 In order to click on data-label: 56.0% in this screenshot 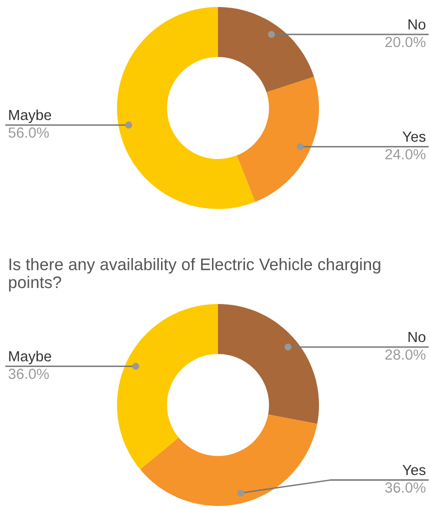, I will do `click(28, 132)`.